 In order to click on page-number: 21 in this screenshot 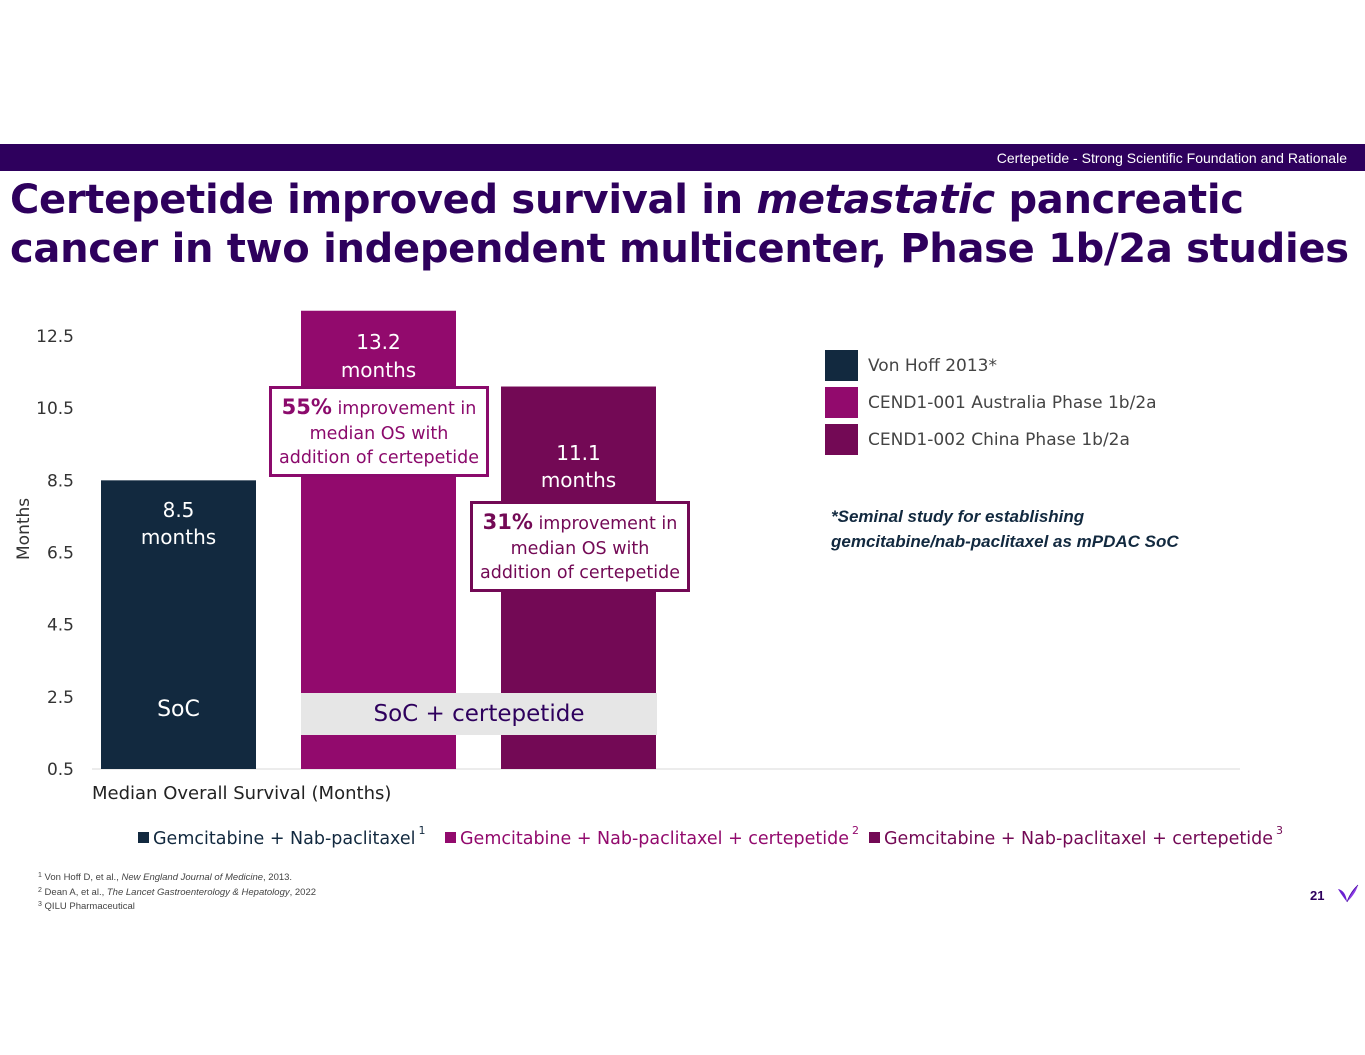, I will do `click(1317, 895)`.